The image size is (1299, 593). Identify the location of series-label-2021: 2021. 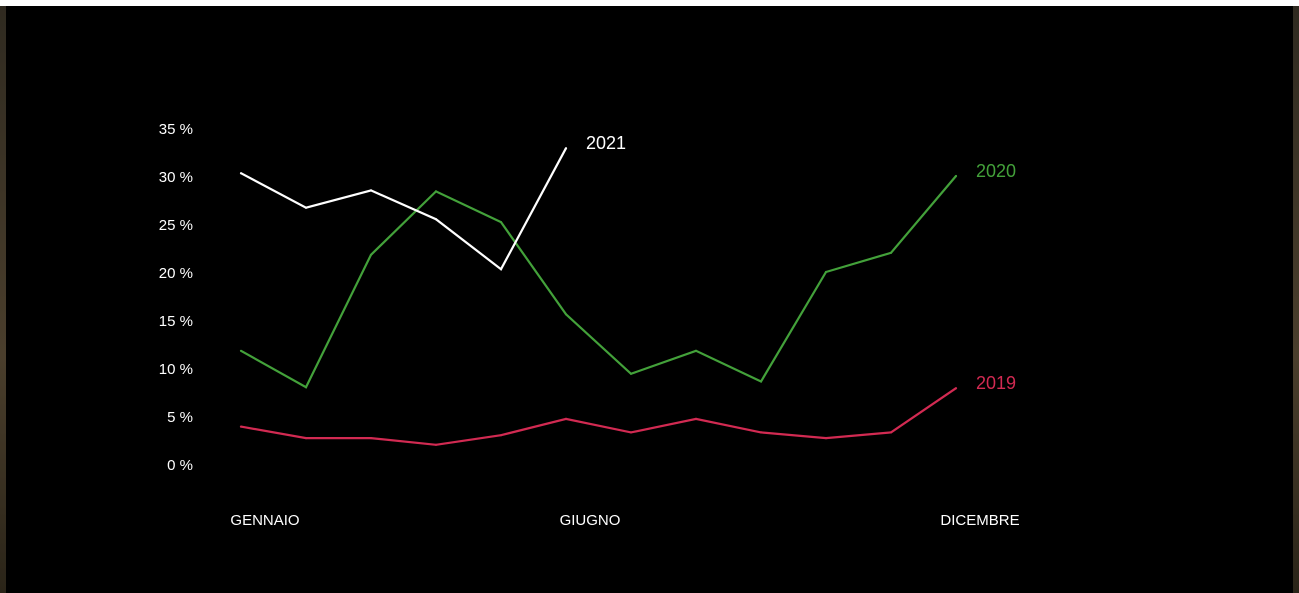
(606, 143).